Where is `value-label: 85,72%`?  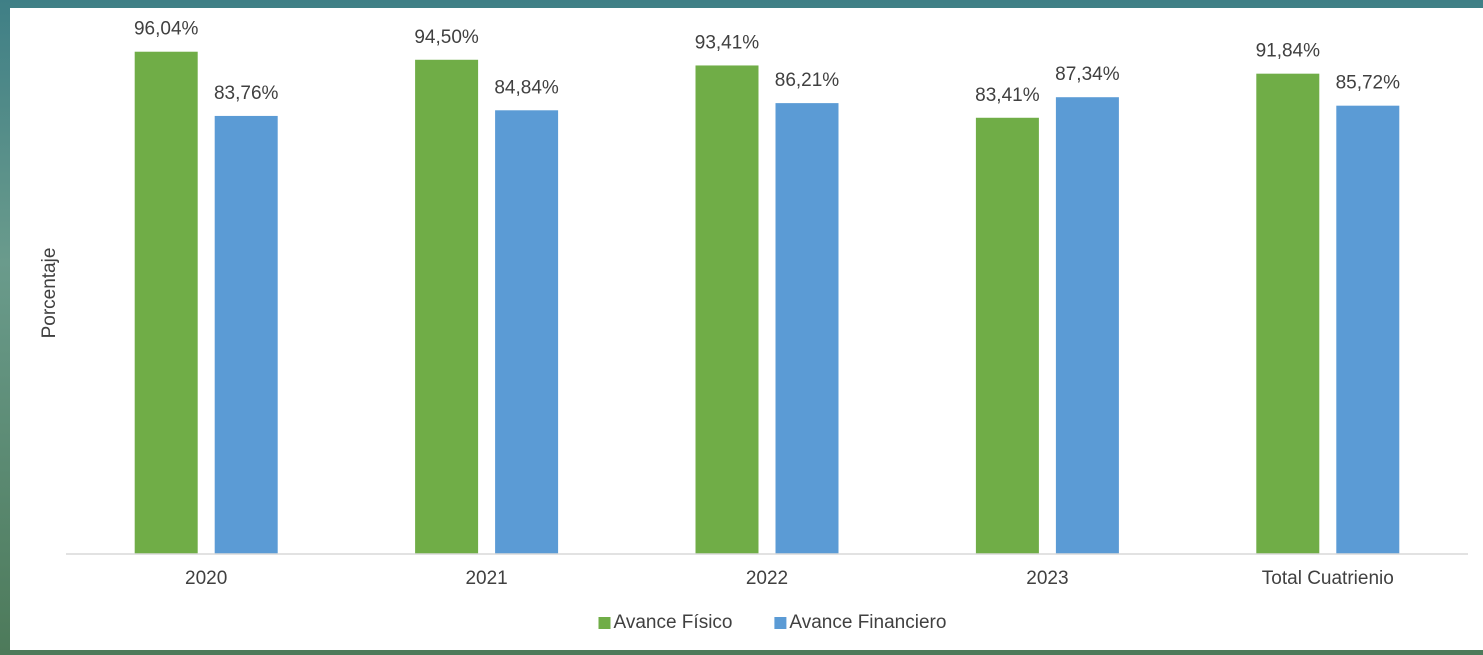 value-label: 85,72% is located at coordinates (1368, 83).